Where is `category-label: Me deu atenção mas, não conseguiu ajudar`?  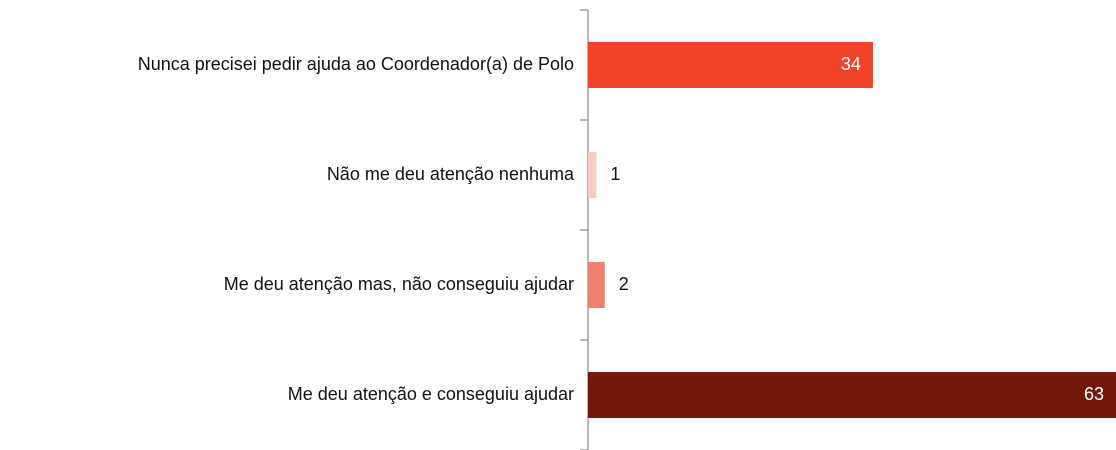 category-label: Me deu atenção mas, não conseguiu ajudar is located at coordinates (399, 284).